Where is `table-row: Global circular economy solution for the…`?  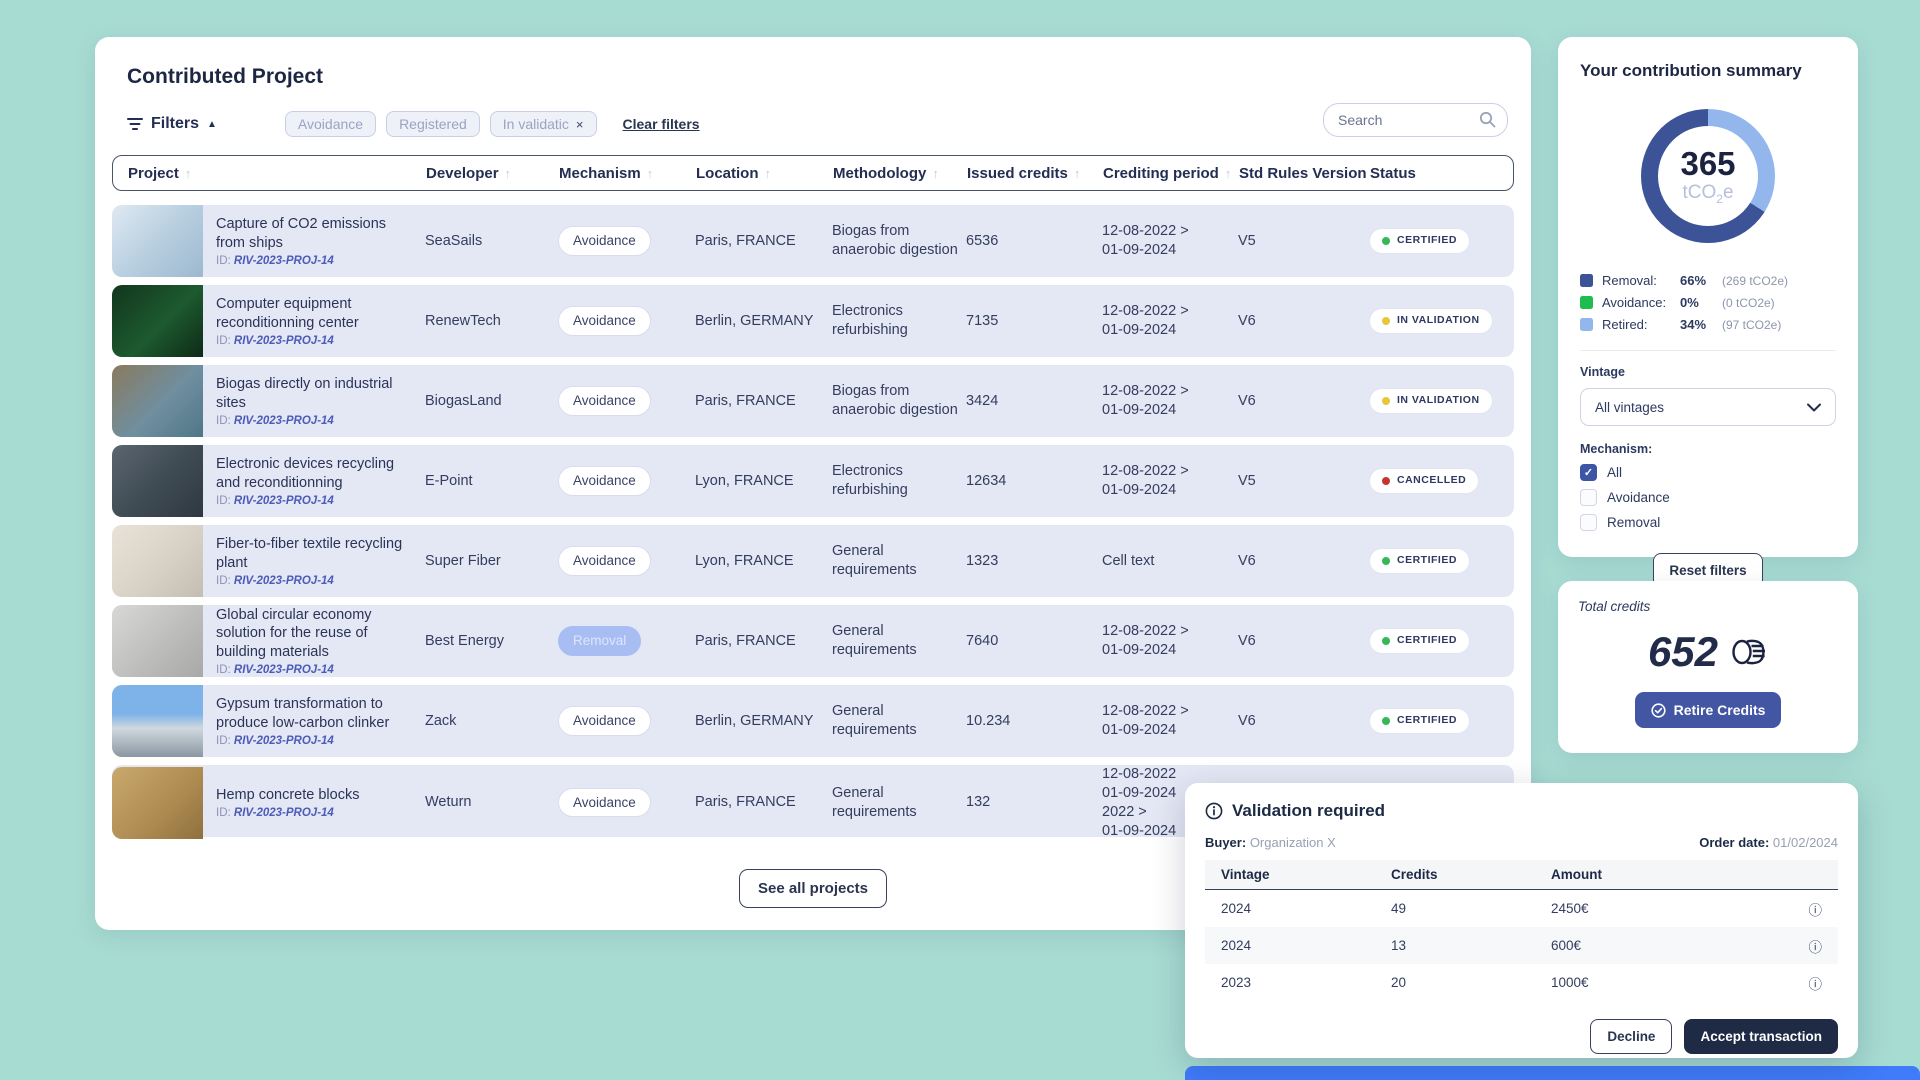
table-row: Global circular economy solution for the… is located at coordinates (813, 641).